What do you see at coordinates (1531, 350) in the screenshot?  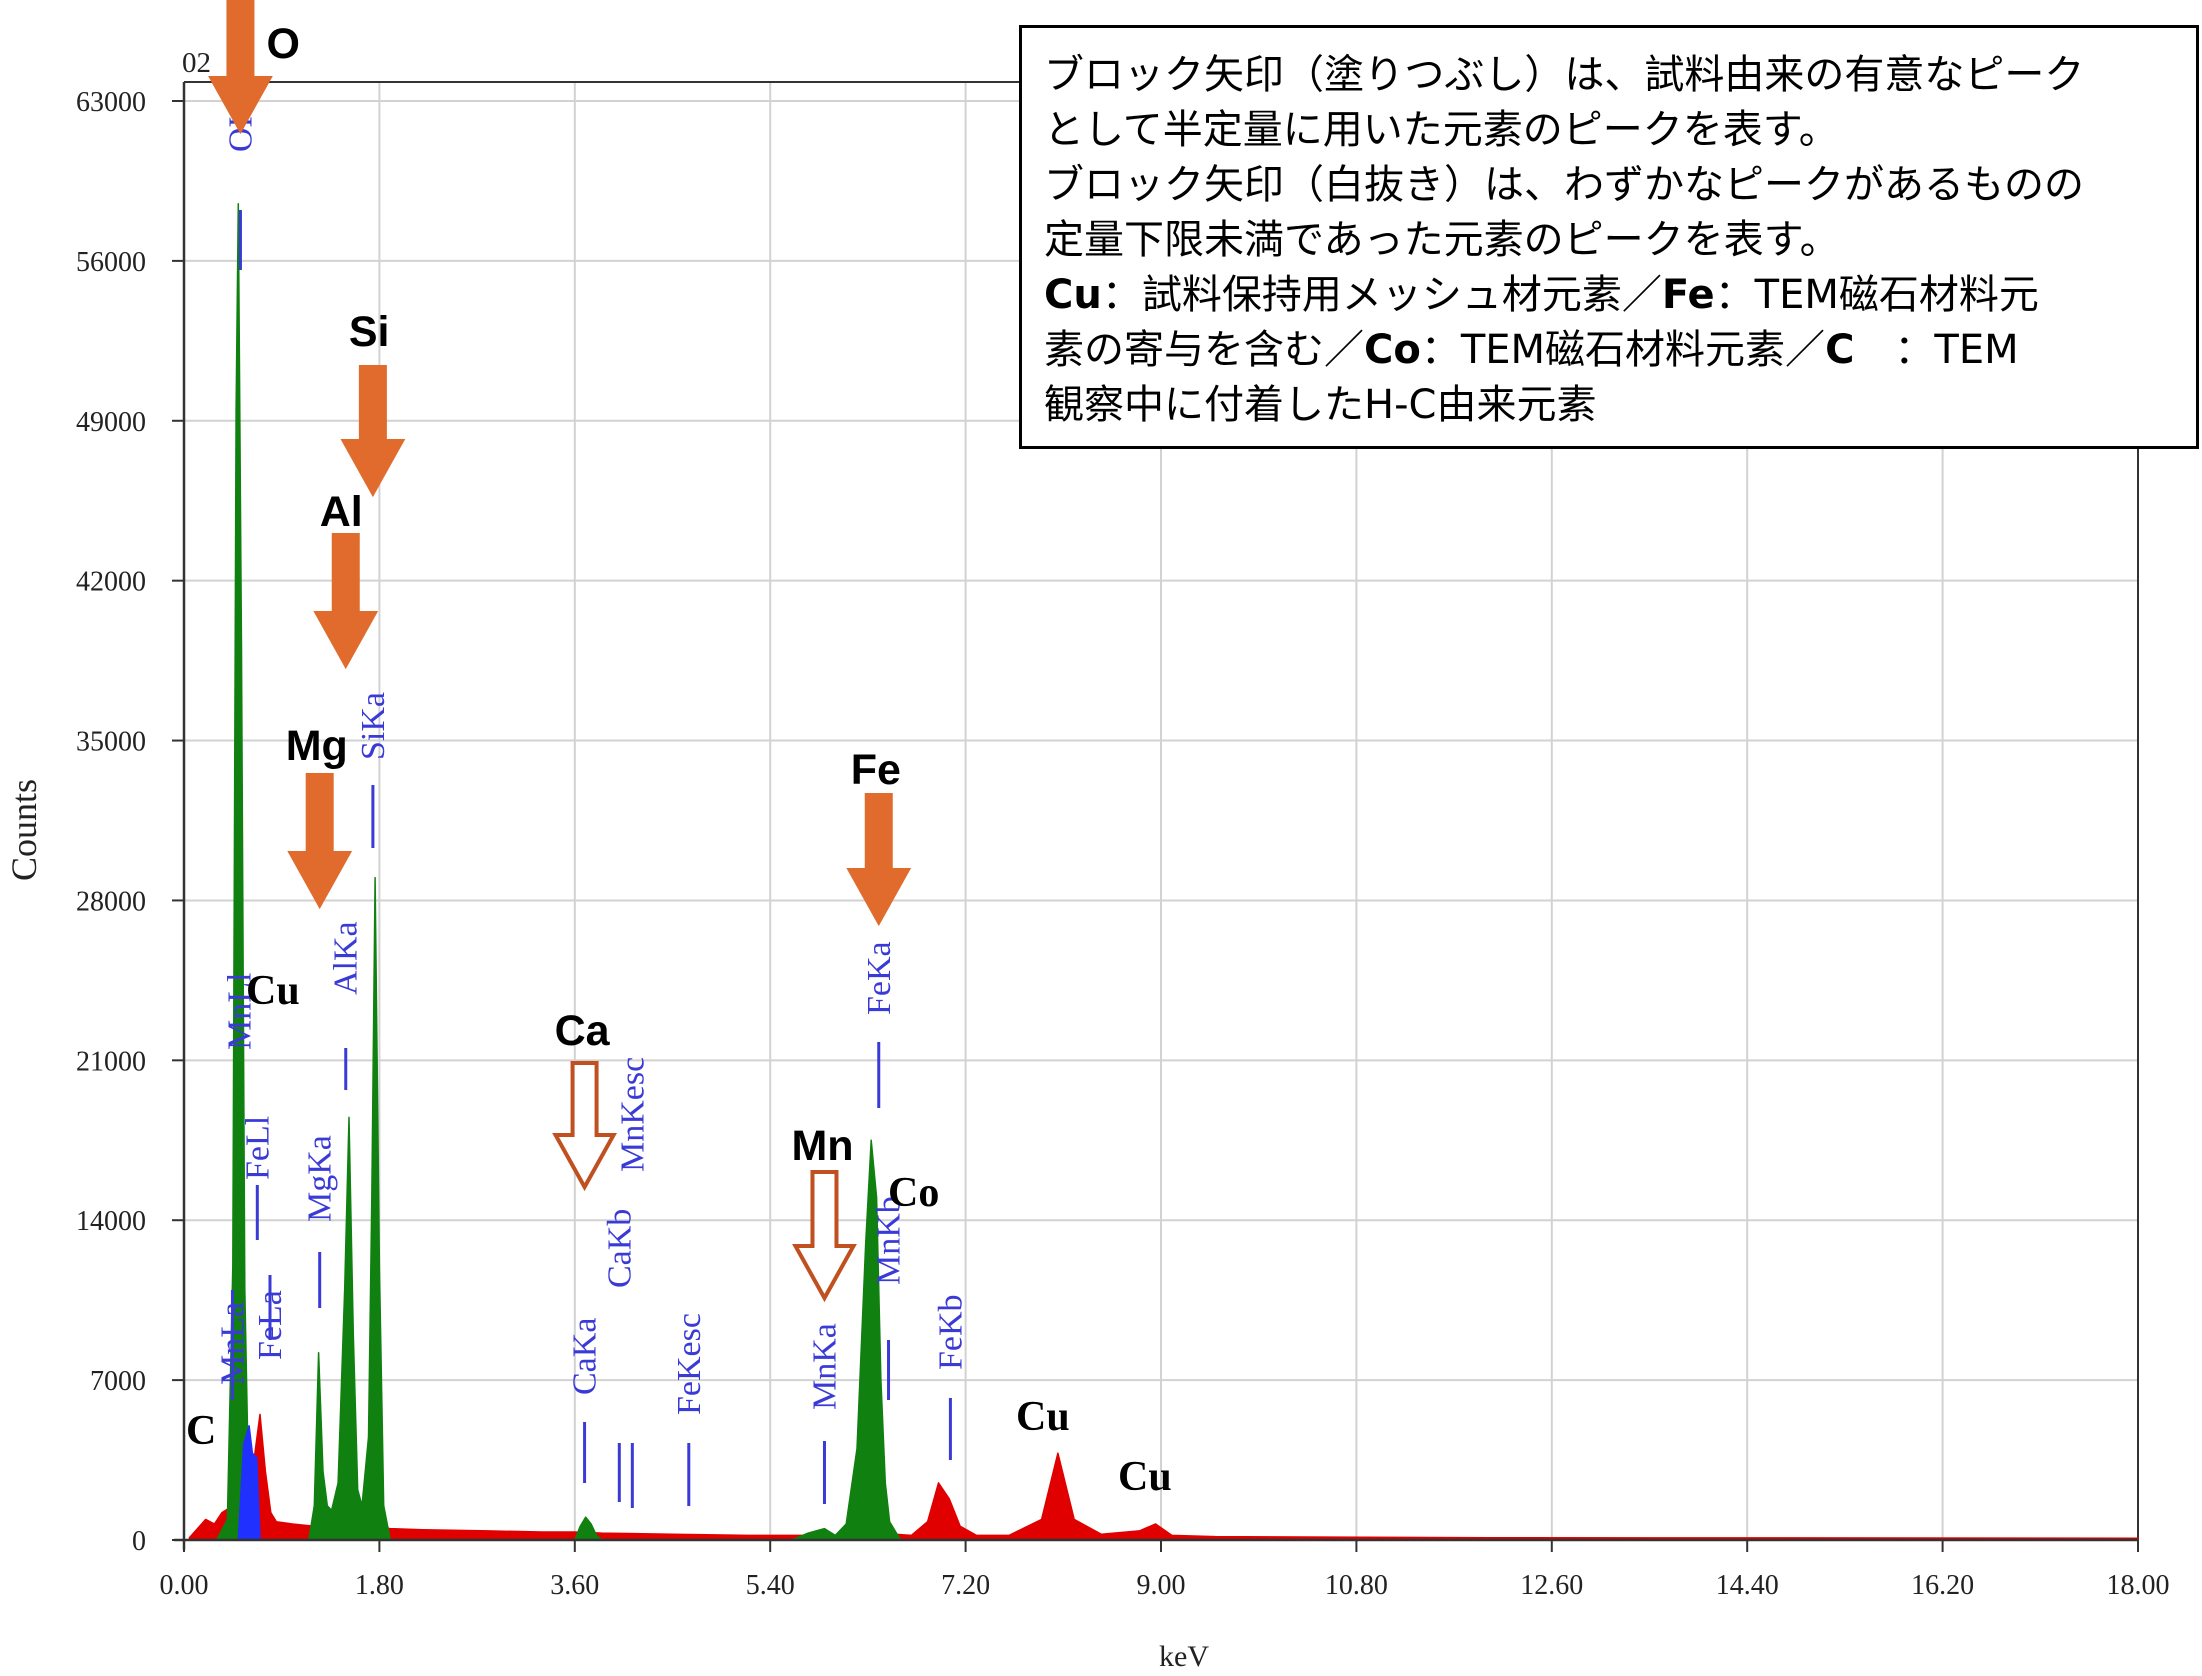 I see `note-line: 素の寄与を含む／Co：TEM磁石材料元素／C ：TEM` at bounding box center [1531, 350].